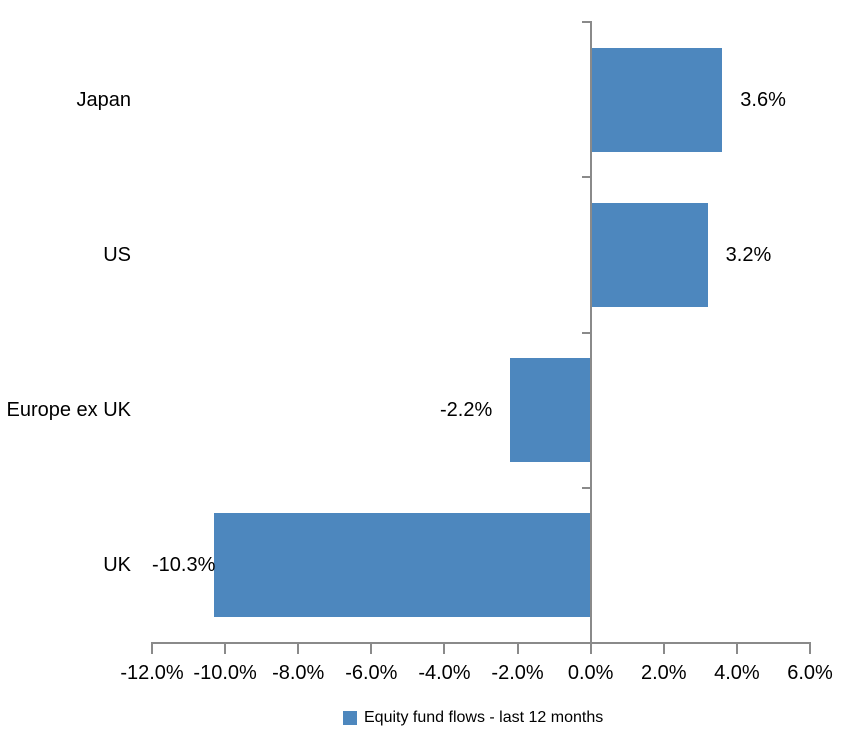  What do you see at coordinates (737, 673) in the screenshot?
I see `x-axis-tick-label: 4.0%` at bounding box center [737, 673].